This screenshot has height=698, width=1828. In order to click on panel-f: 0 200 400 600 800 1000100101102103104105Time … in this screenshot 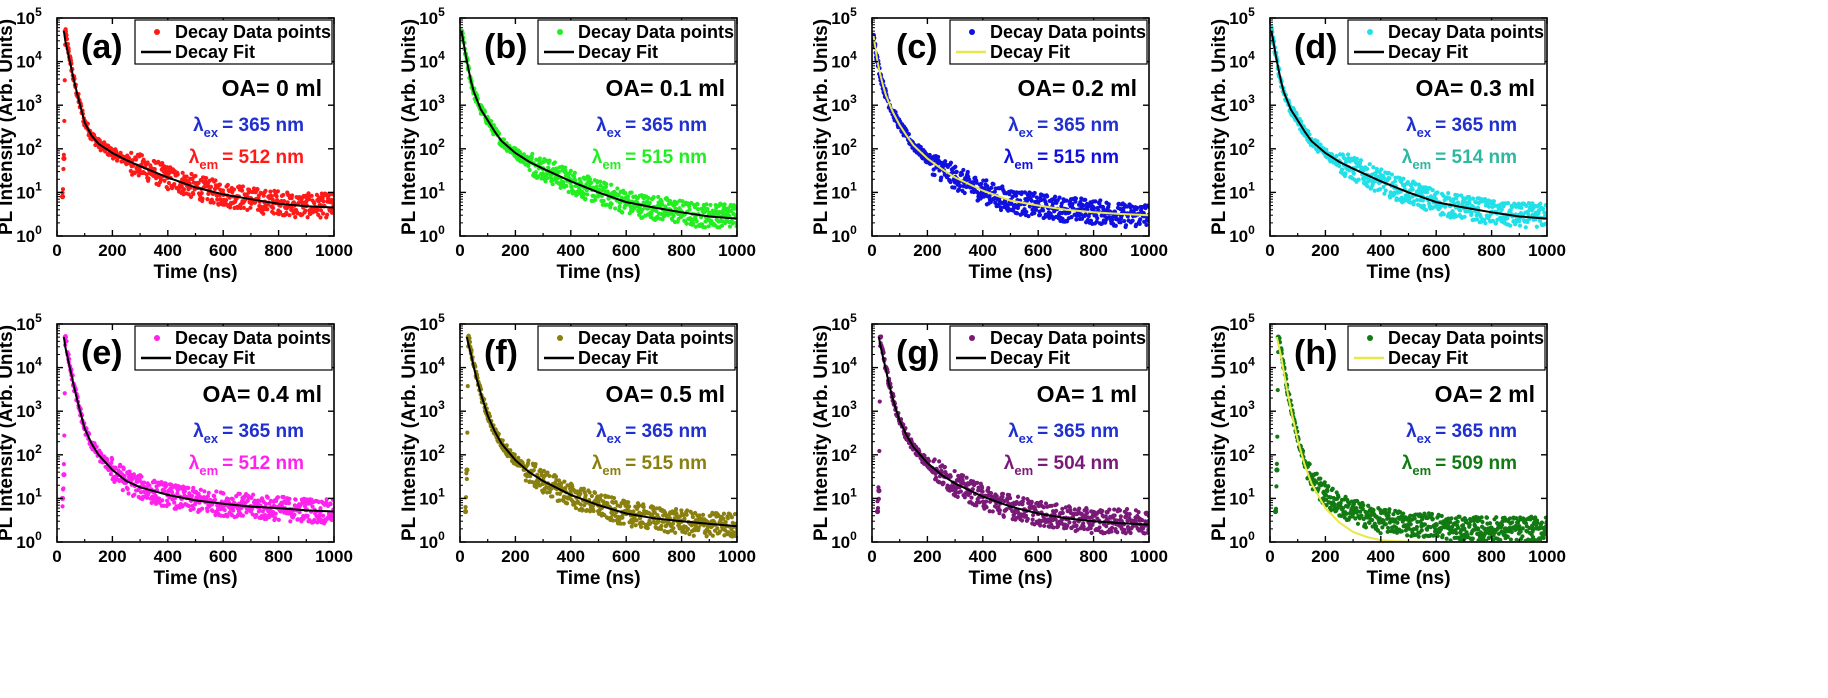, I will do `click(577, 450)`.